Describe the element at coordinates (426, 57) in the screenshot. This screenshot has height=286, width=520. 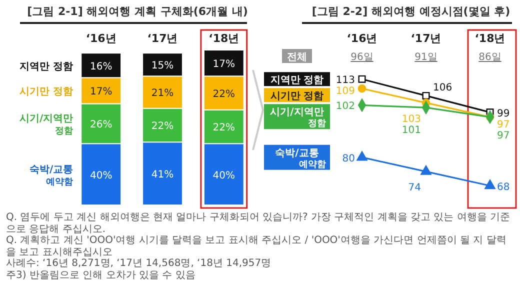
I see `text: 91일` at that location.